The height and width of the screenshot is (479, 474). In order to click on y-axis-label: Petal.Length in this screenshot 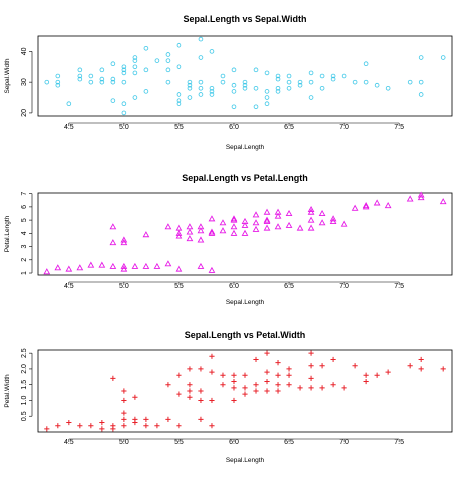, I will do `click(7, 233)`.